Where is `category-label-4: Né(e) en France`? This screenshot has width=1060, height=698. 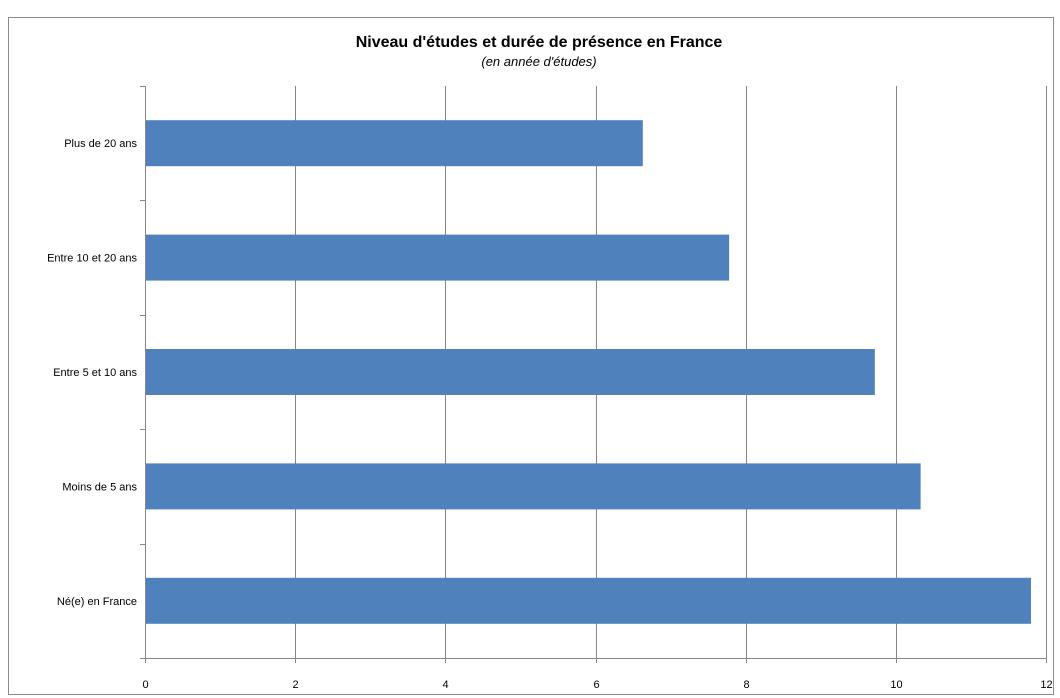 category-label-4: Né(e) en France is located at coordinates (97, 602).